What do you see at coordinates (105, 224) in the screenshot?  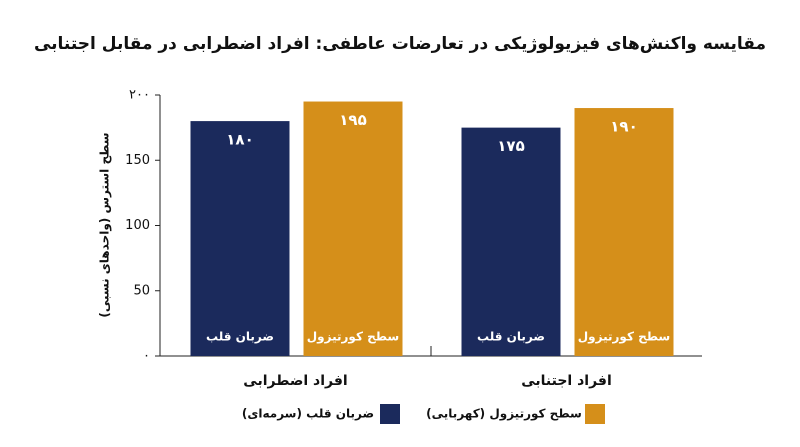 I see `y-axis-label: سطح استرس (واحدهای نسبی)` at bounding box center [105, 224].